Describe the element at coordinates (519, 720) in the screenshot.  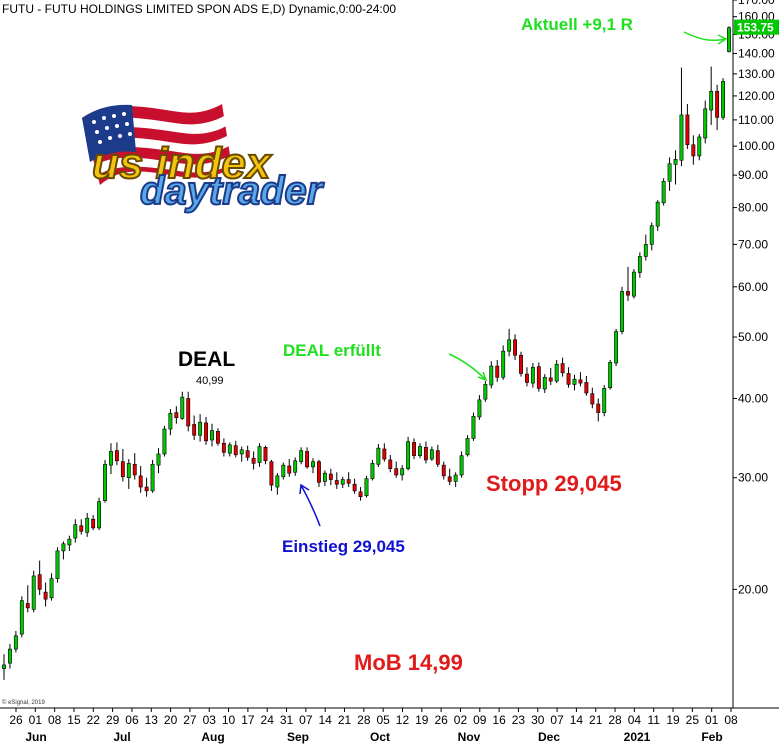
I see `x-tick-label: 23` at that location.